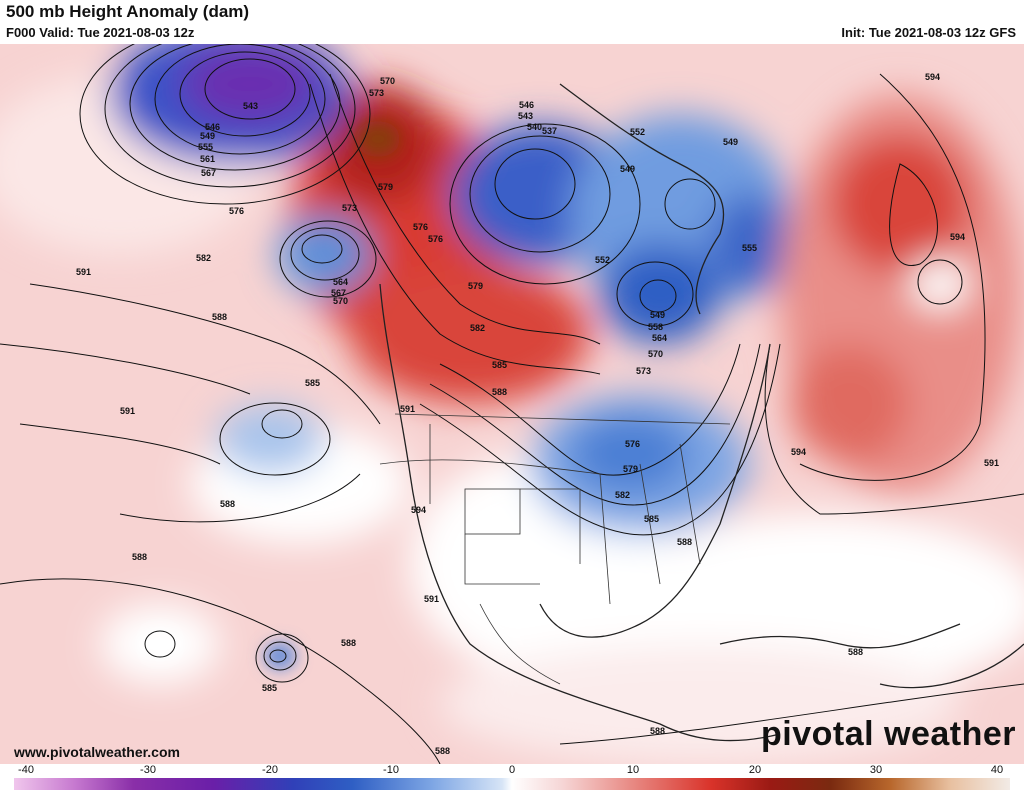 The width and height of the screenshot is (1024, 791). I want to click on contour-label: 558, so click(655, 327).